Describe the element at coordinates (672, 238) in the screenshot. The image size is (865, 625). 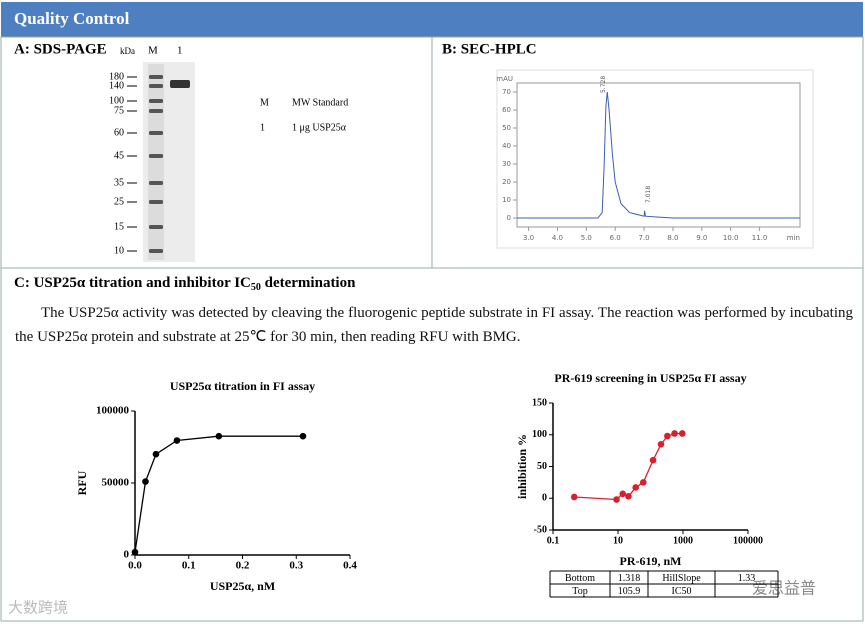
I see `x-tick-label: 8.0` at that location.